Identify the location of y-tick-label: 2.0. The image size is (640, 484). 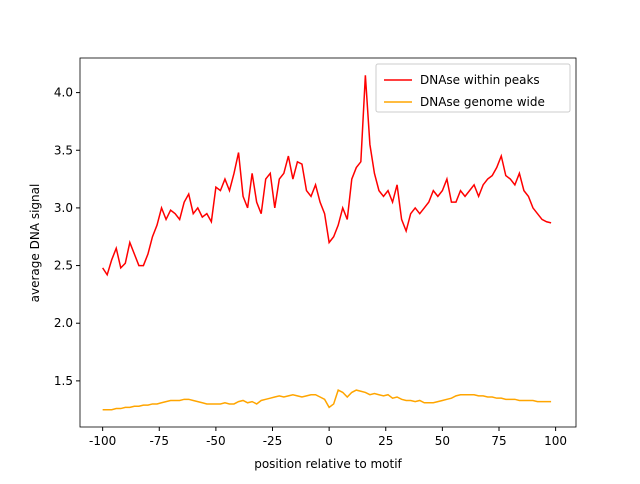
(63, 323).